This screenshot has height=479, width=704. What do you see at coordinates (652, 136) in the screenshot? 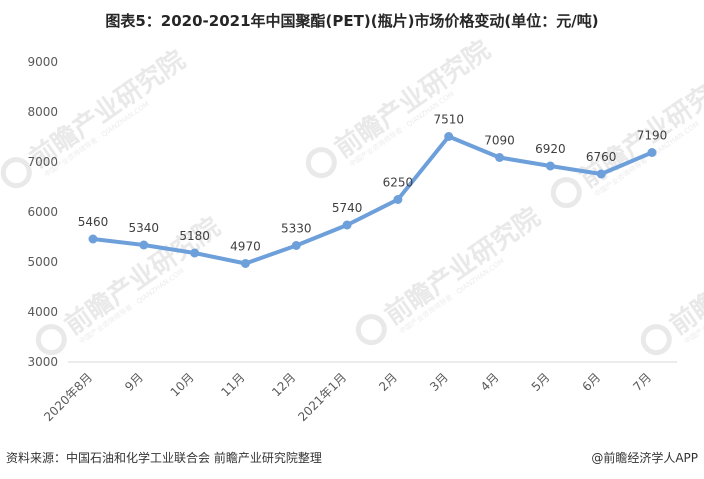
I see `data-label: 7190` at bounding box center [652, 136].